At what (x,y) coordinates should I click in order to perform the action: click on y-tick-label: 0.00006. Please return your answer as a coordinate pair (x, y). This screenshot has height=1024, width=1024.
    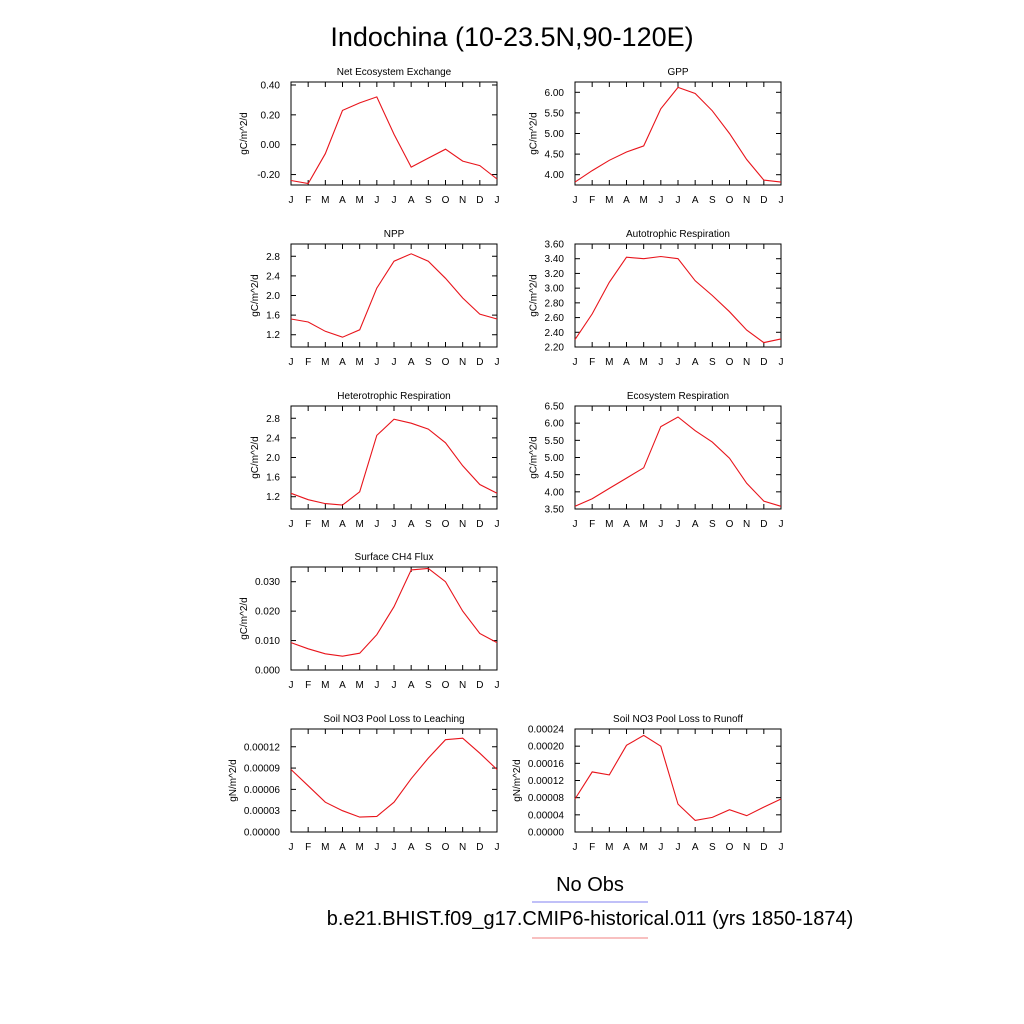
    Looking at the image, I should click on (262, 790).